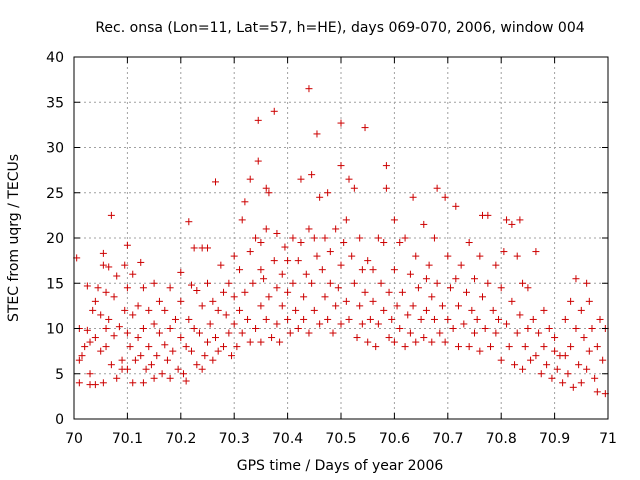 The width and height of the screenshot is (640, 480). Describe the element at coordinates (341, 439) in the screenshot. I see `x-tick-labels: 70 70.1 70.2 70.3 70.4 70.5 70.6 70.7 70.8 70.9 71` at that location.